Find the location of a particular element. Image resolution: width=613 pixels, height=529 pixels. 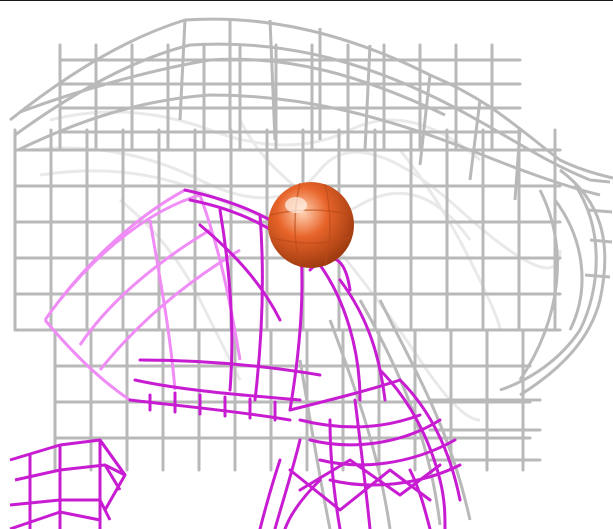

magenta-mesh-far is located at coordinates (142, 295).